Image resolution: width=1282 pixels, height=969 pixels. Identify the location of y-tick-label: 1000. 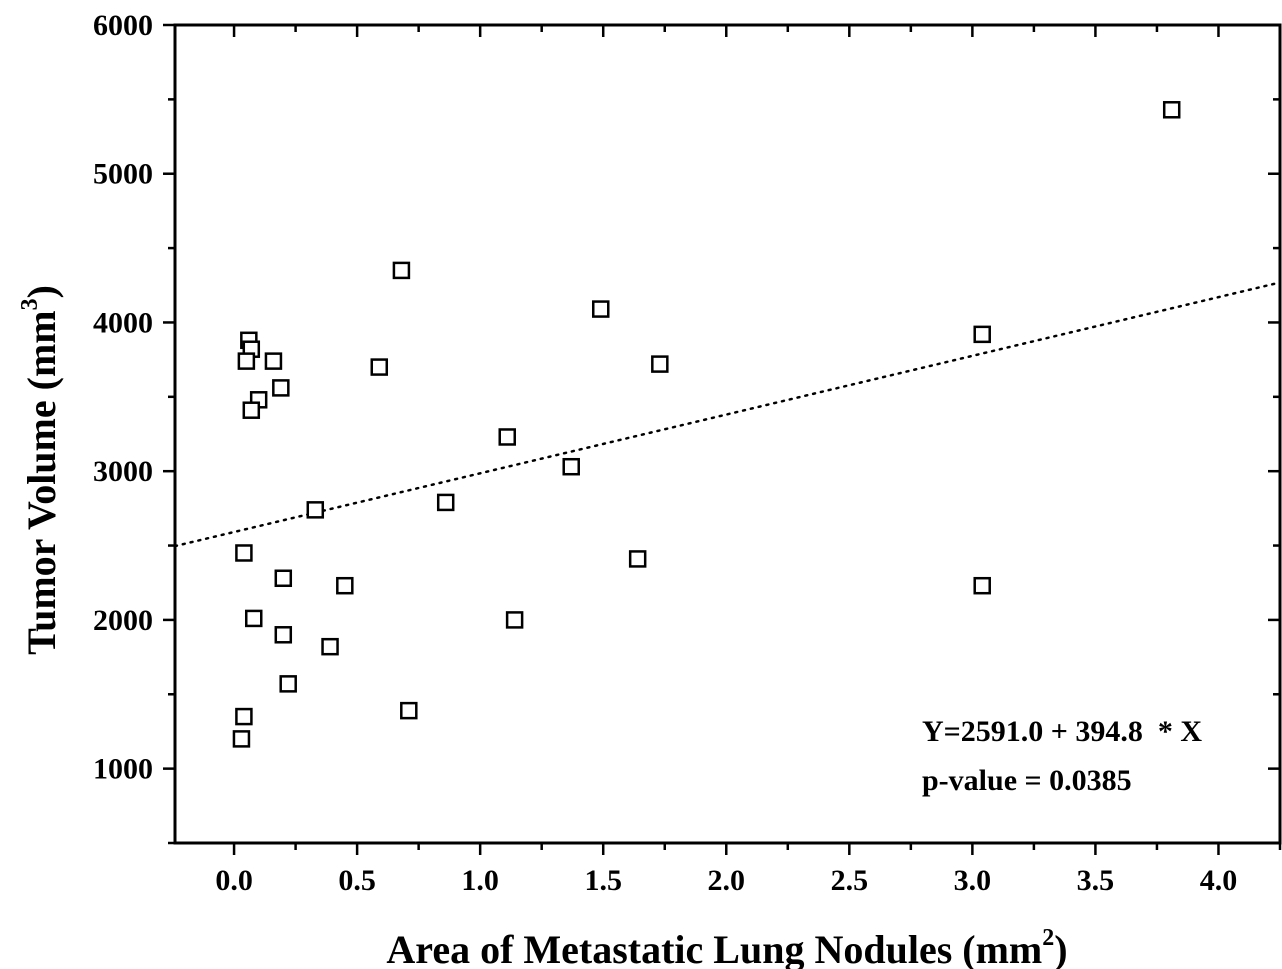
(123, 769).